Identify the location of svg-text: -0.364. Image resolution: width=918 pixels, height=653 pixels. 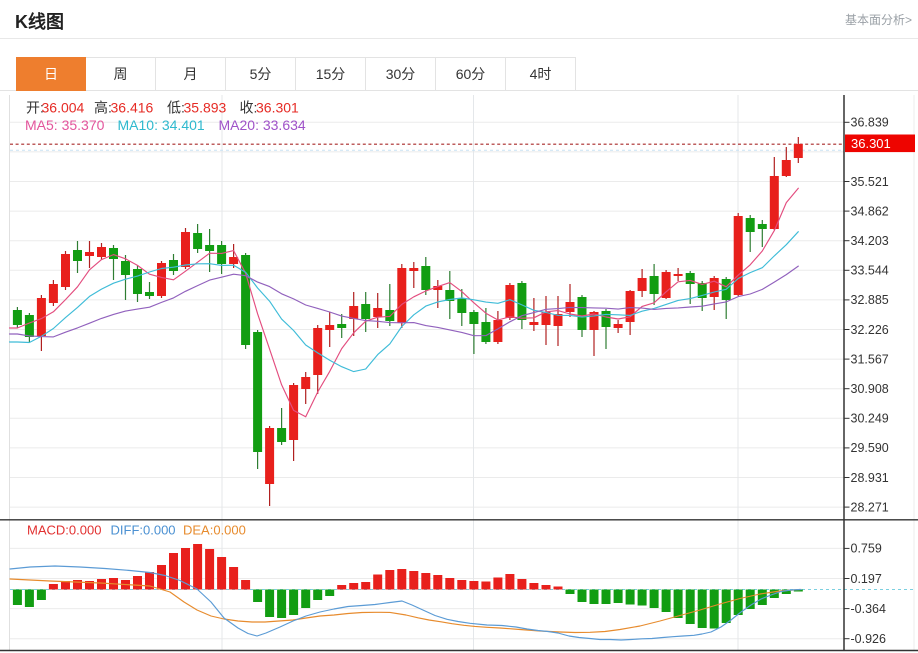
(868, 609).